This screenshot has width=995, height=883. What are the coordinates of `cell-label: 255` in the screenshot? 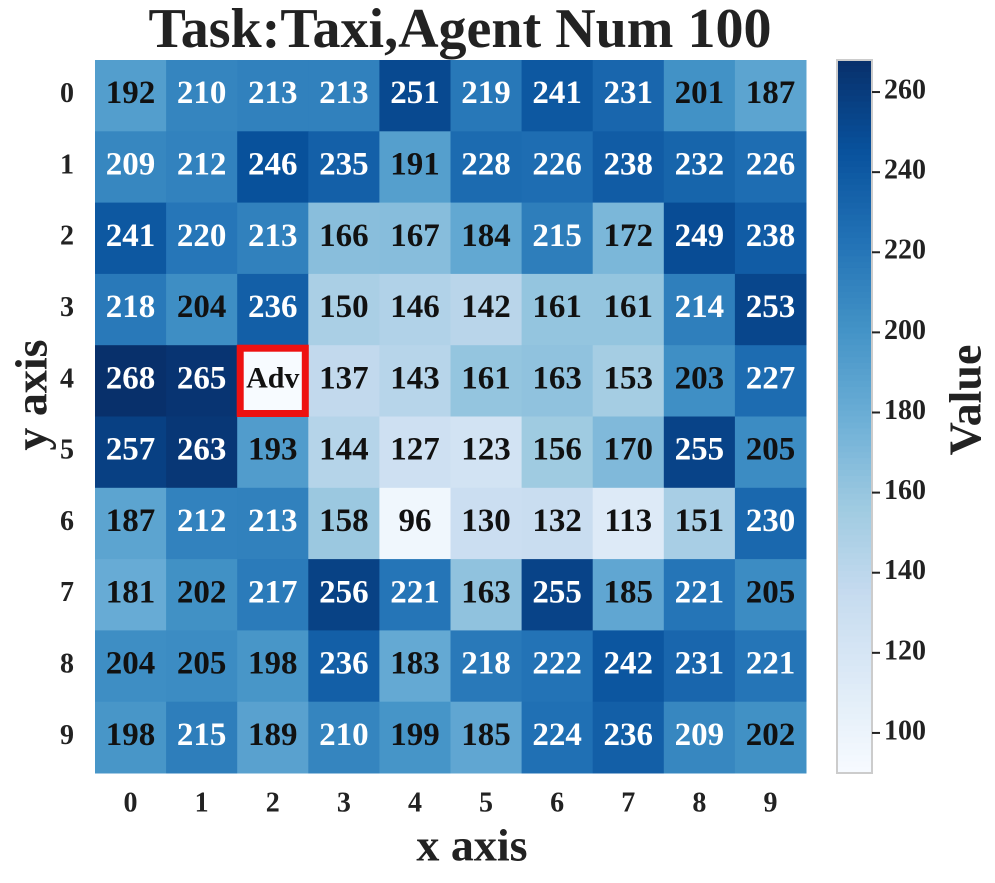 It's located at (700, 450).